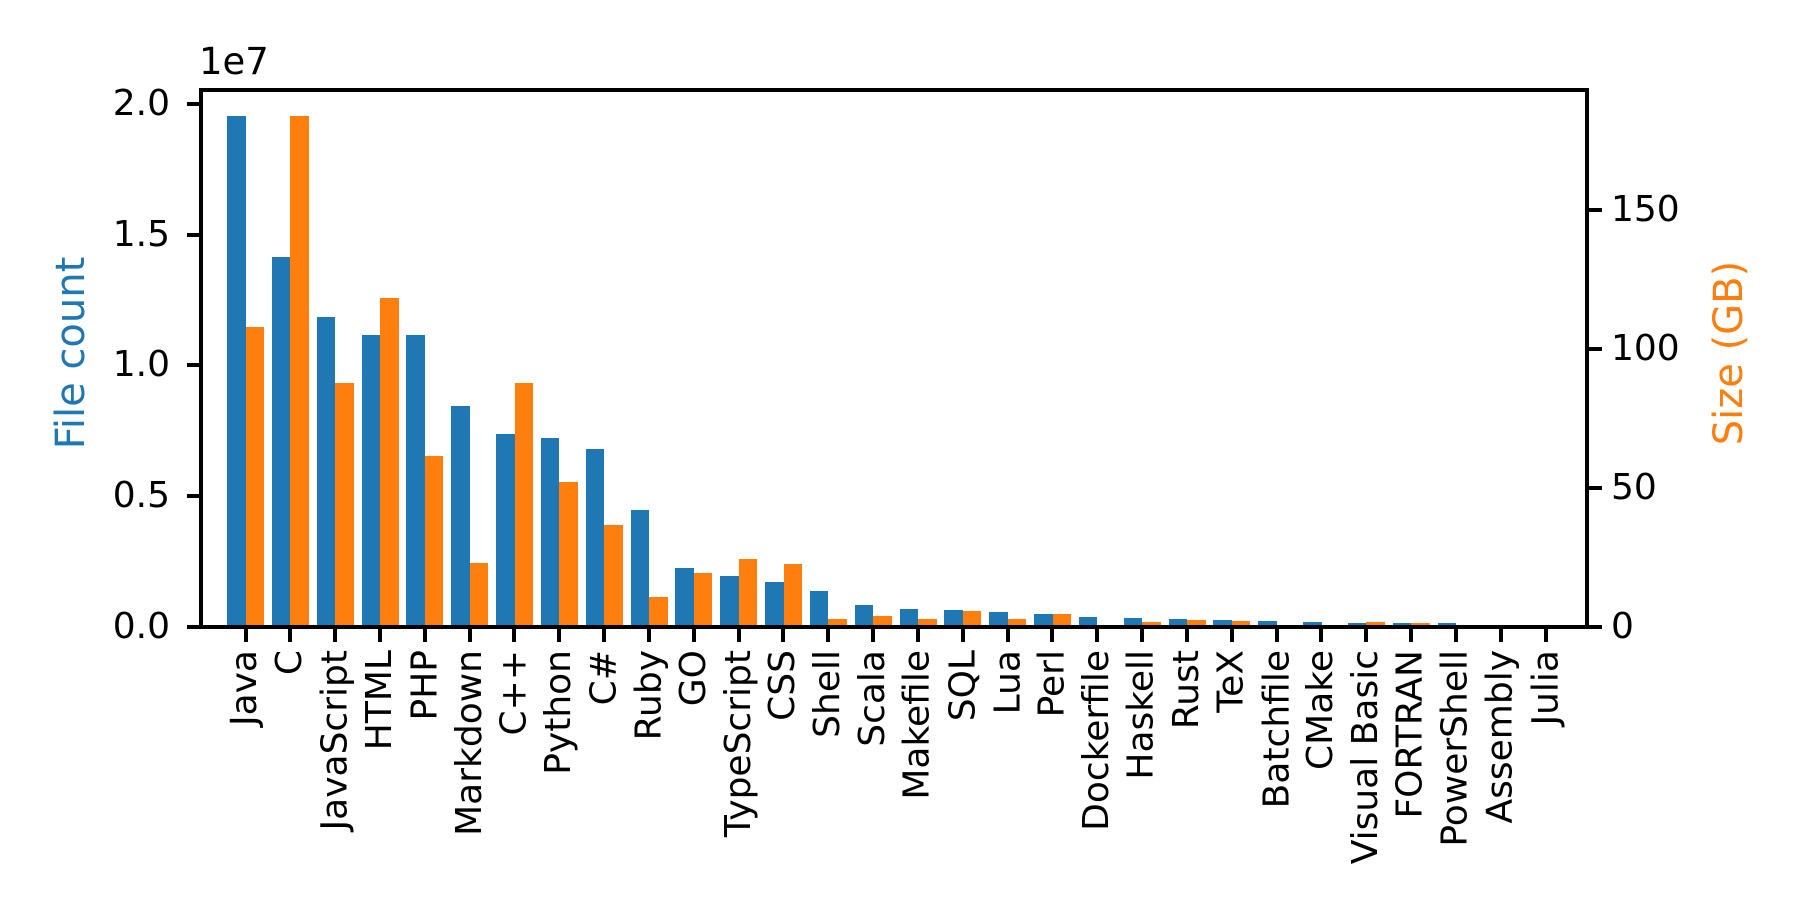  Describe the element at coordinates (738, 744) in the screenshot. I see `x-tick-label: TypeScript` at that location.